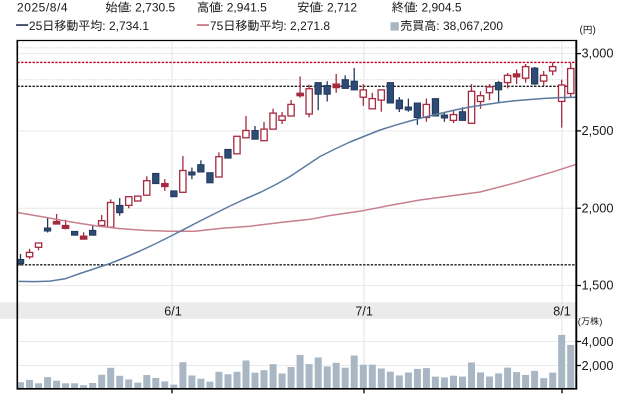  Describe the element at coordinates (438, 8) in the screenshot. I see `svg-text:: 2,904.5: : 2,904.5` at that location.